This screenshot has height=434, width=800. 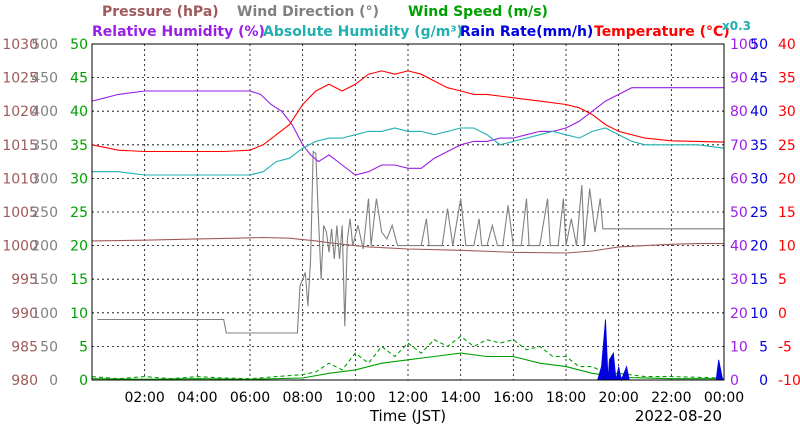 What do you see at coordinates (787, 79) in the screenshot?
I see `y-tick-temperature: 35` at bounding box center [787, 79].